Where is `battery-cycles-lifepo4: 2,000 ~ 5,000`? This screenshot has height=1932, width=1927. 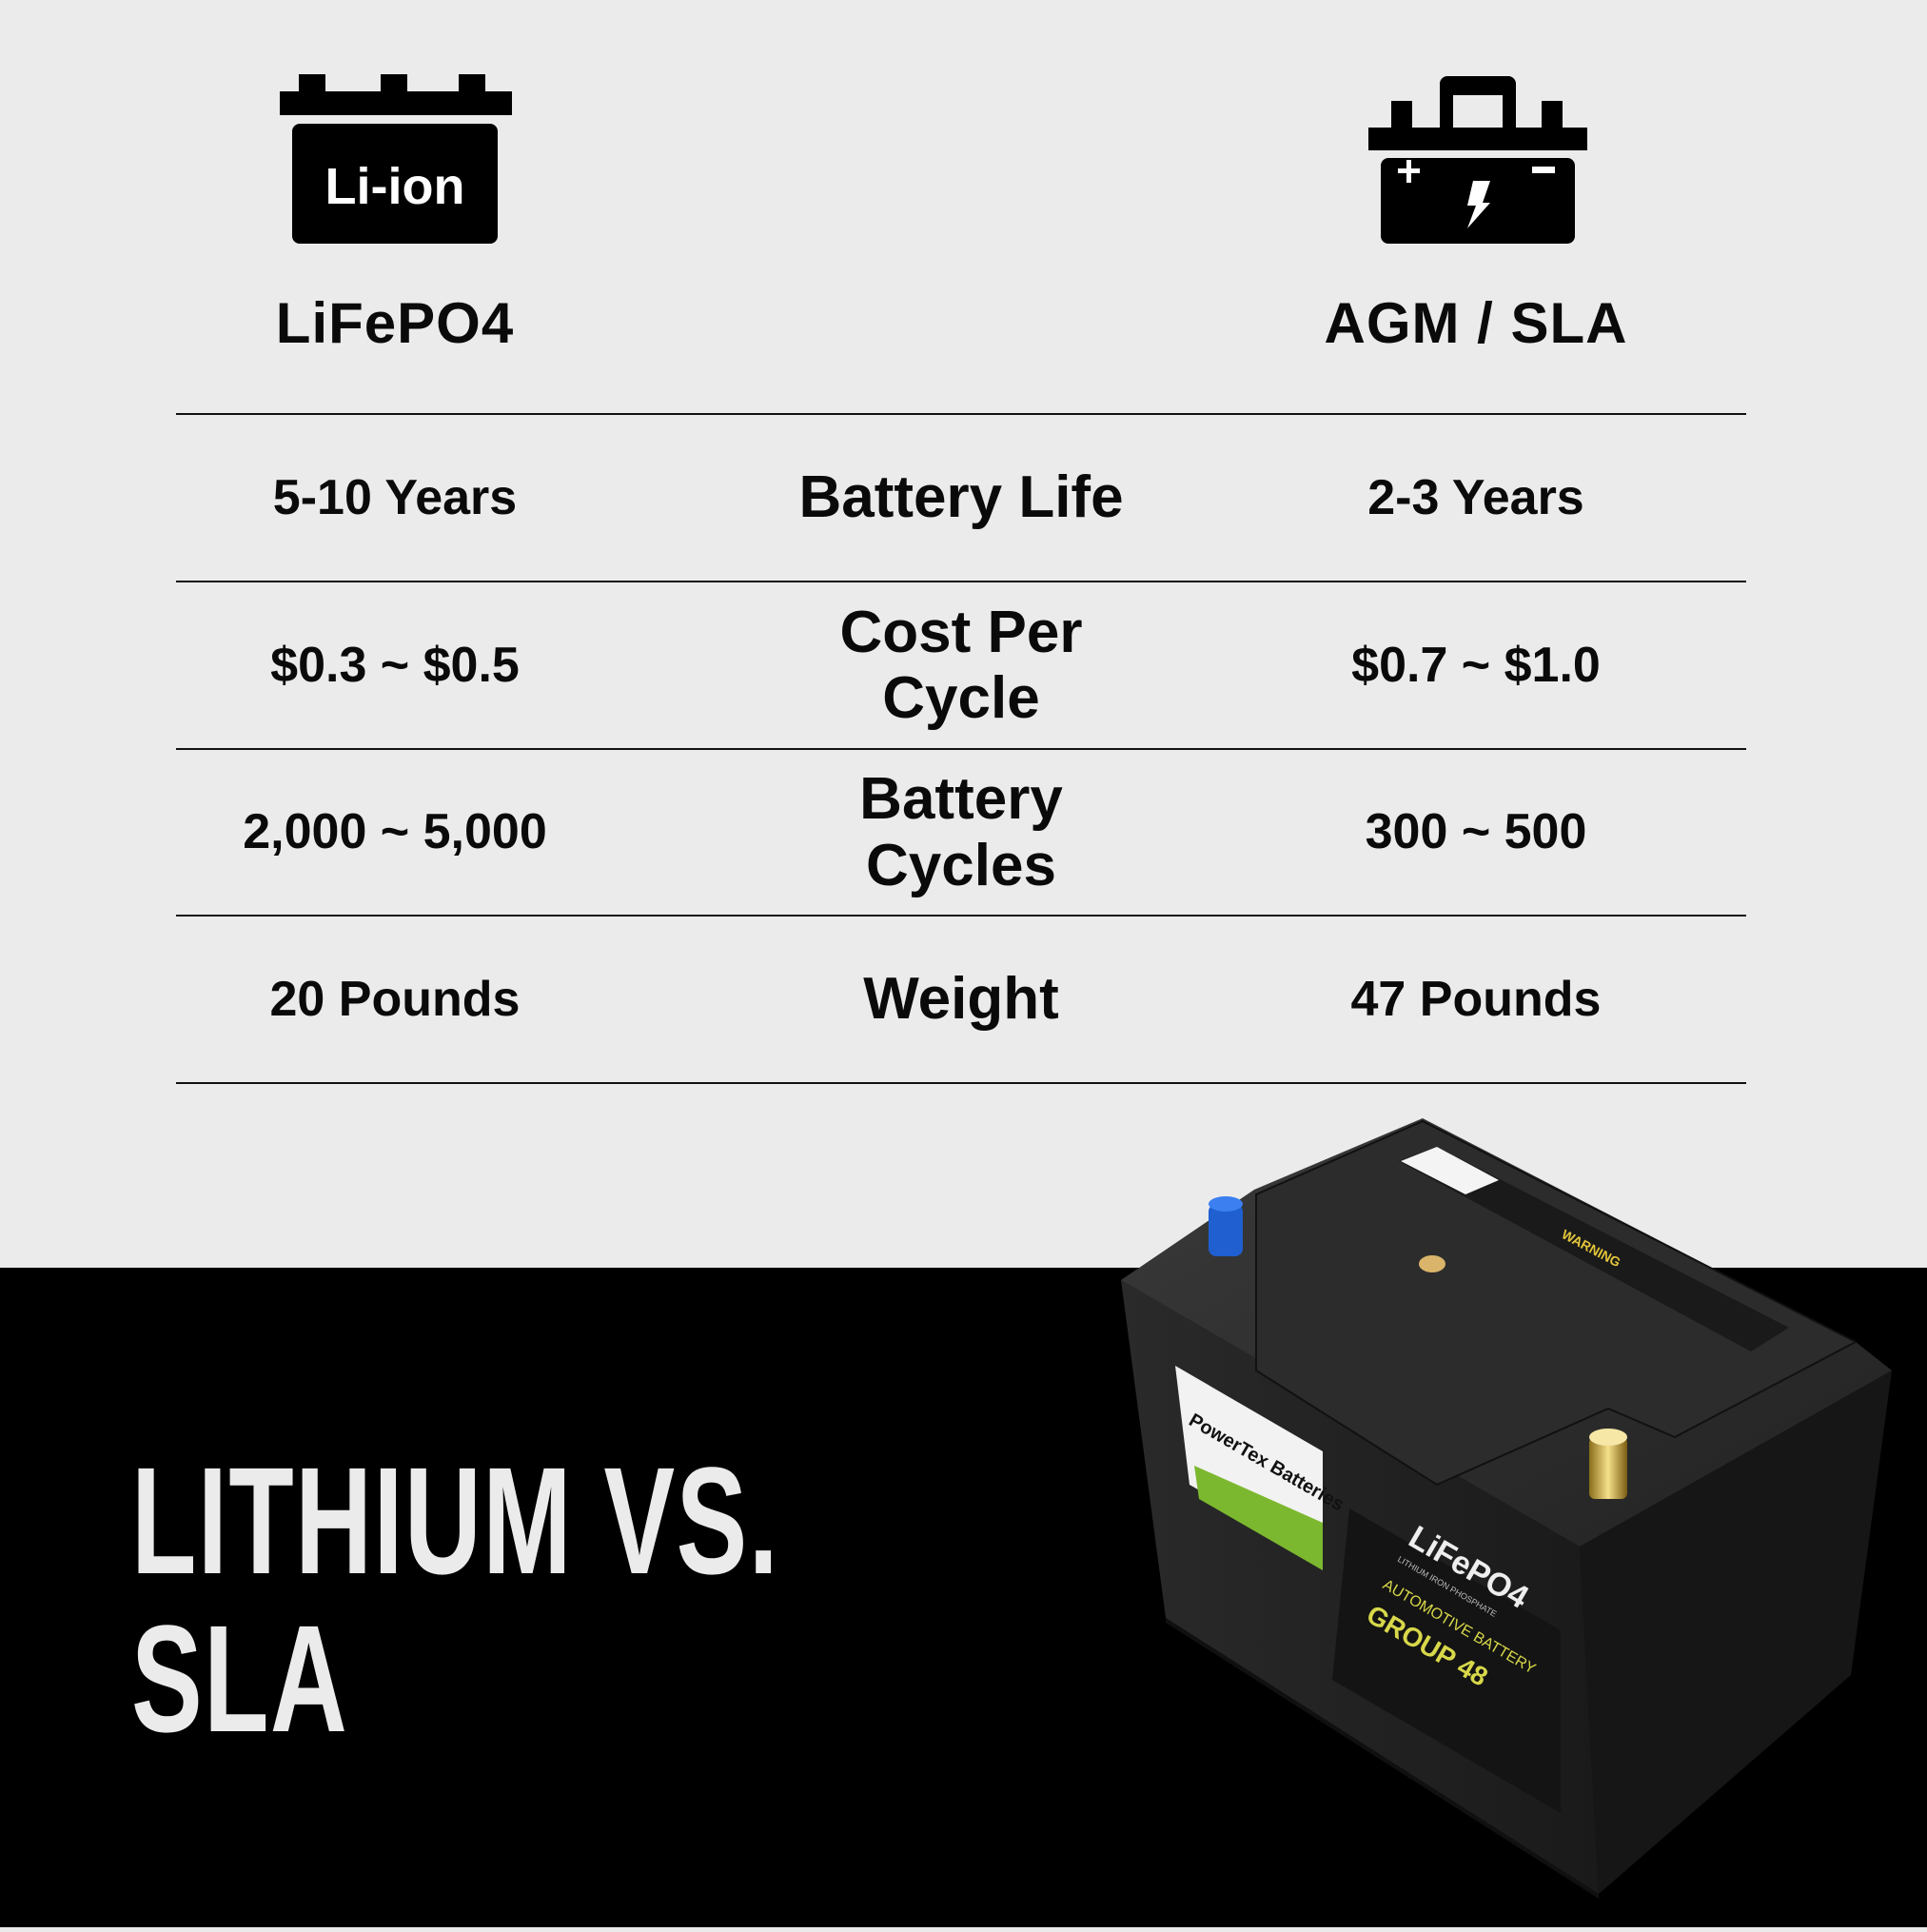
battery-cycles-lifepo4: 2,000 ~ 5,000 is located at coordinates (395, 832).